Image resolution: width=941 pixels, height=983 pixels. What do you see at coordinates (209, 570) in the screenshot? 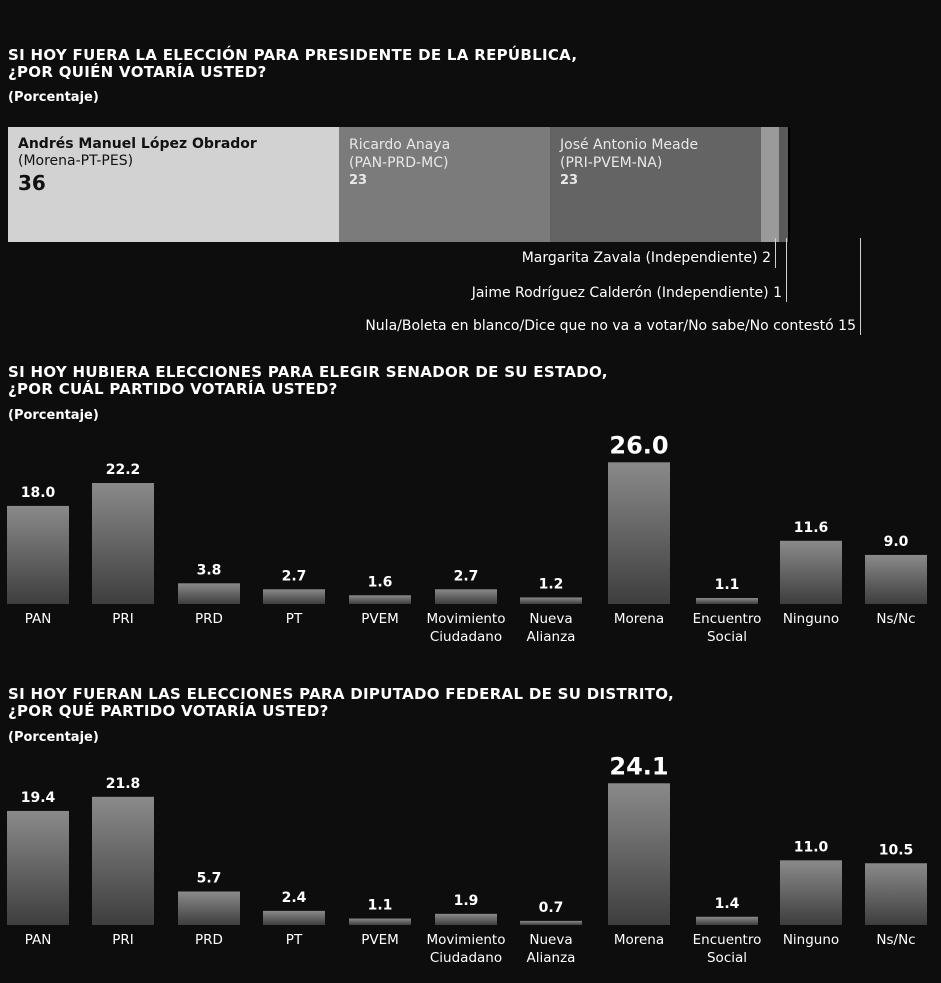
I see `senate-value-label-2: 3.8` at bounding box center [209, 570].